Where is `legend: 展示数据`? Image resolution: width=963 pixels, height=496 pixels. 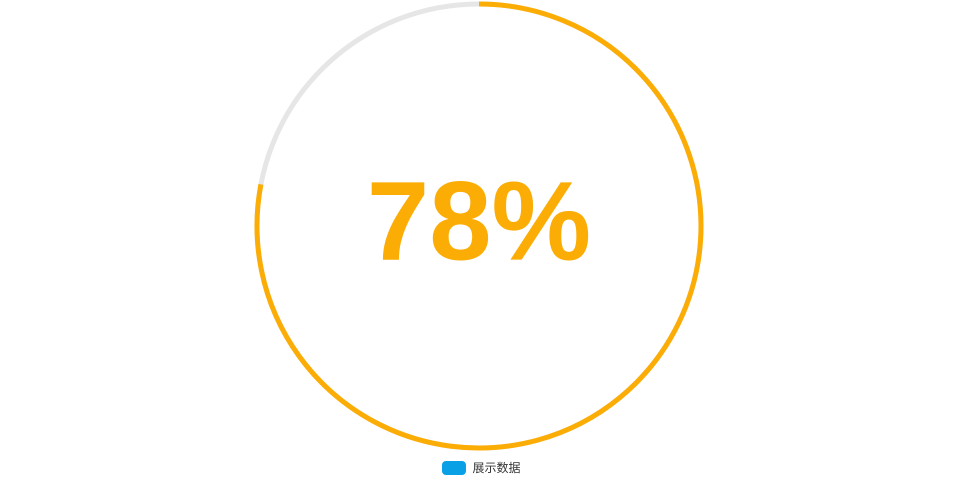 legend: 展示数据 is located at coordinates (481, 468).